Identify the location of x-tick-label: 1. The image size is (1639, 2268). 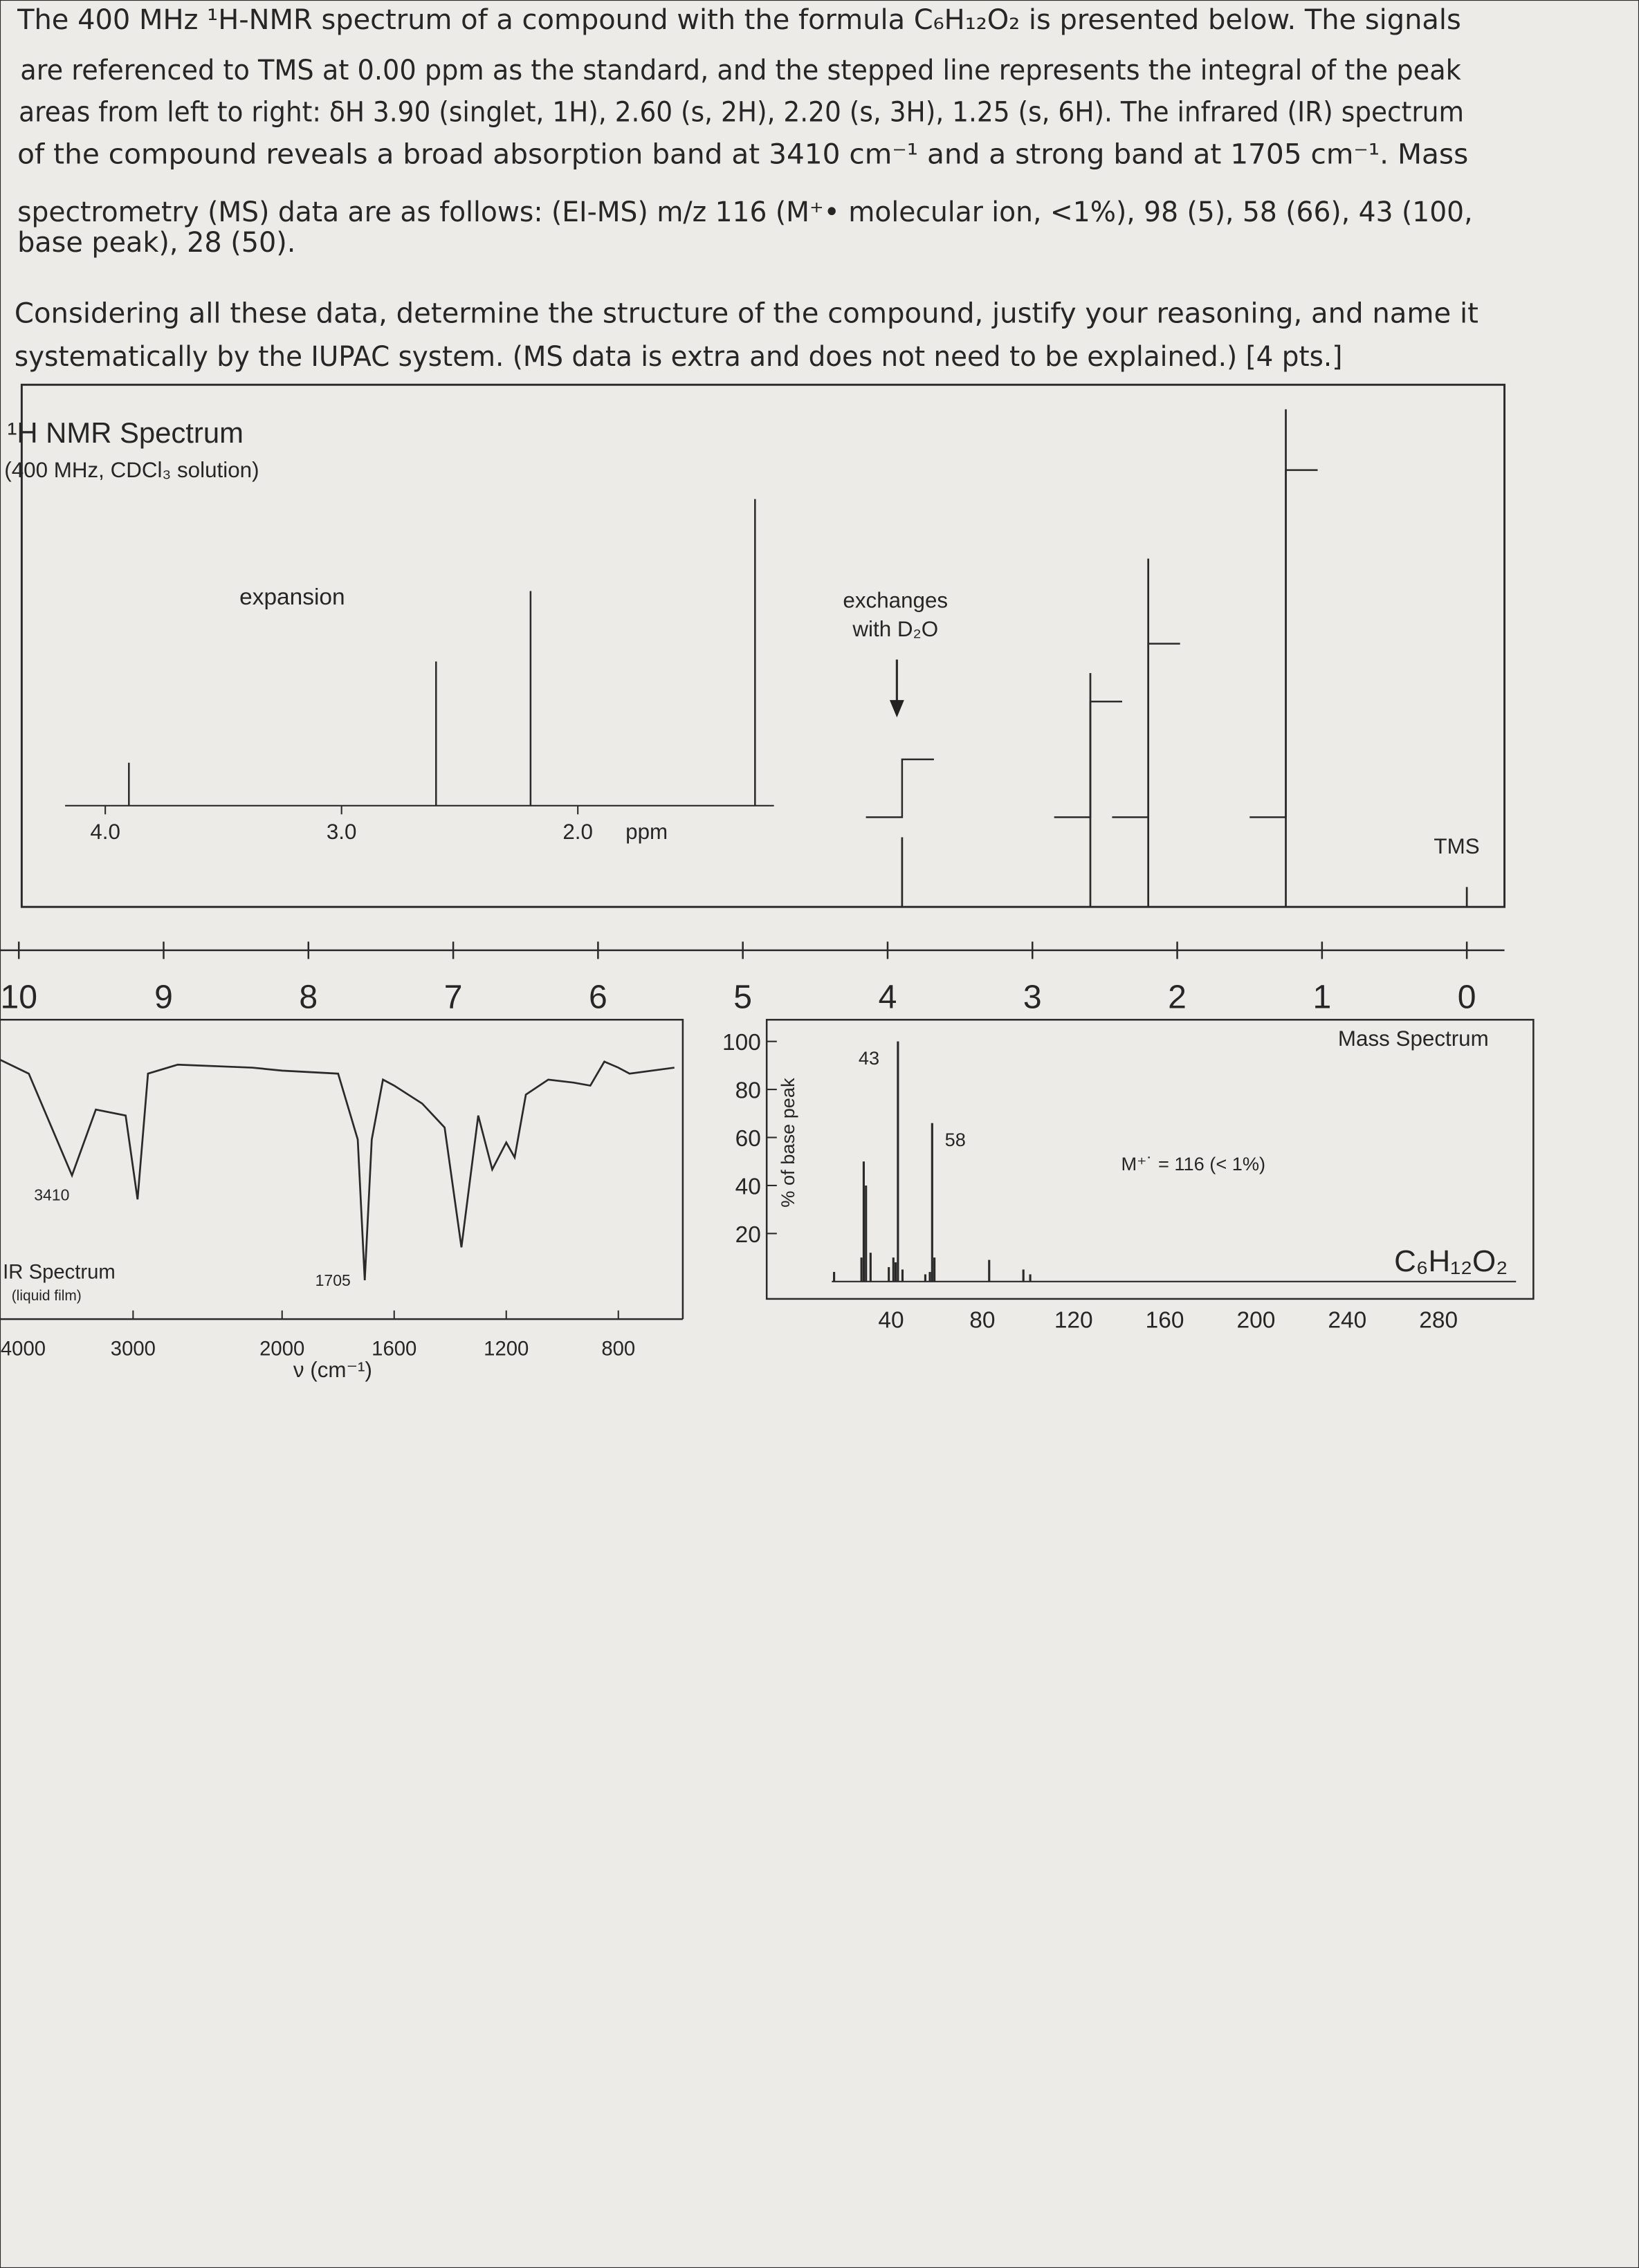
(1321, 997).